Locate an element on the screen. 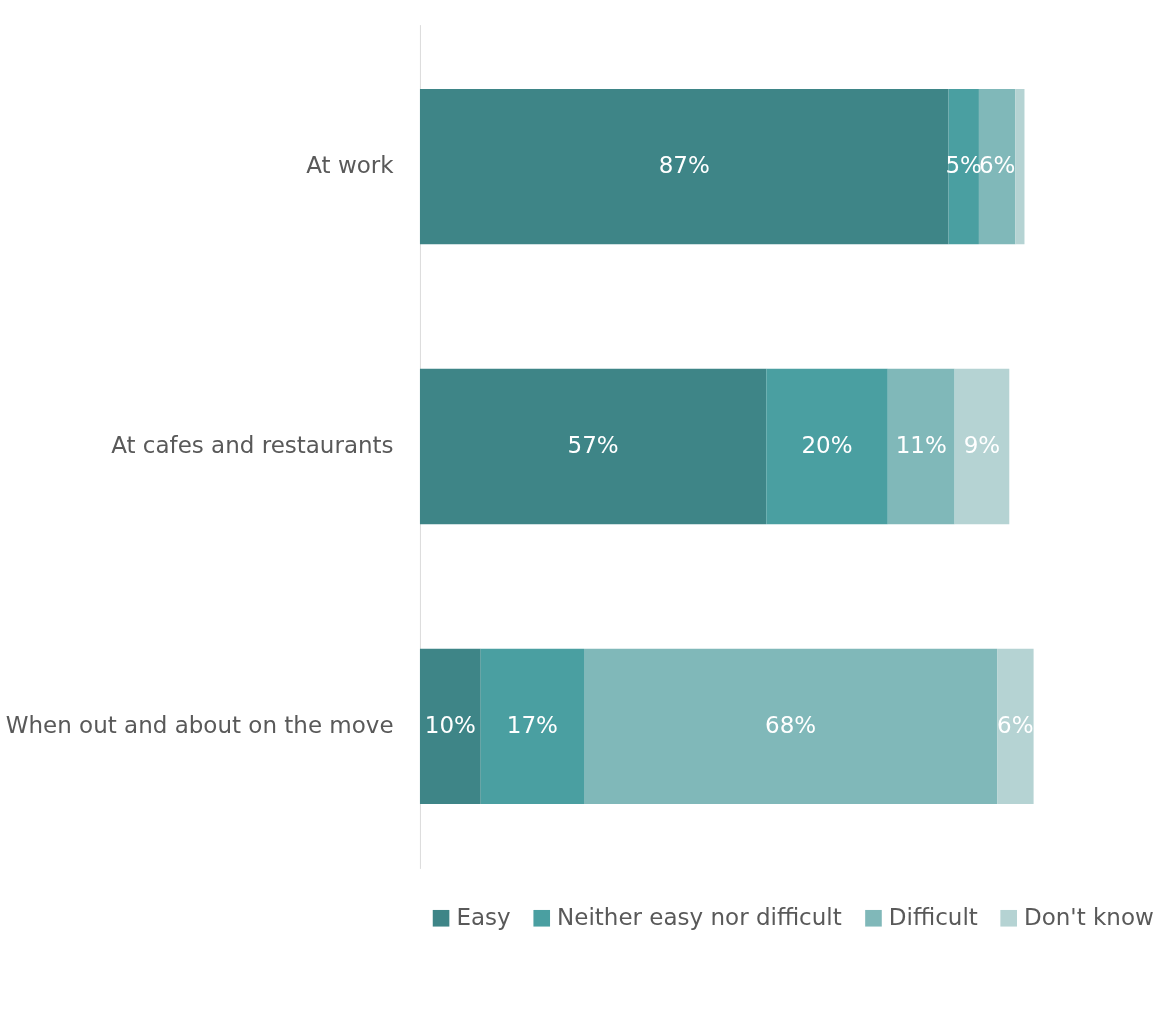 This screenshot has width=1164, height=1016. data-label: 20% is located at coordinates (827, 445).